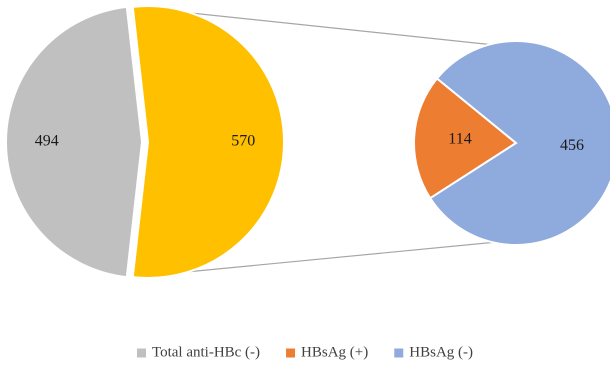  Describe the element at coordinates (459, 139) in the screenshot. I see `data-label-hbsag-pos: 114` at that location.